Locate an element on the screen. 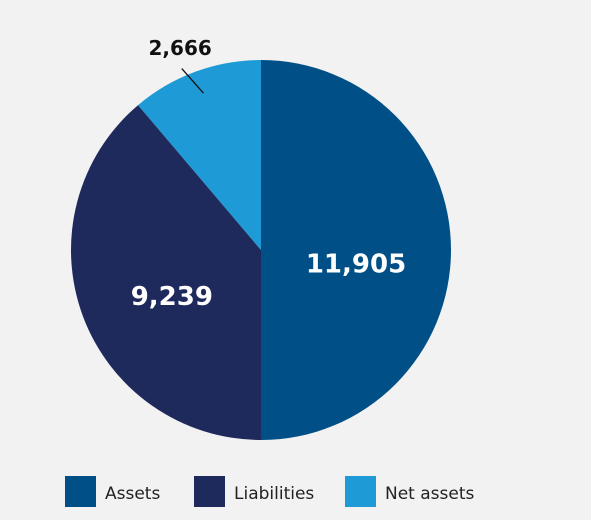 This screenshot has height=520, width=591. value-label: 2,666 is located at coordinates (180, 48).